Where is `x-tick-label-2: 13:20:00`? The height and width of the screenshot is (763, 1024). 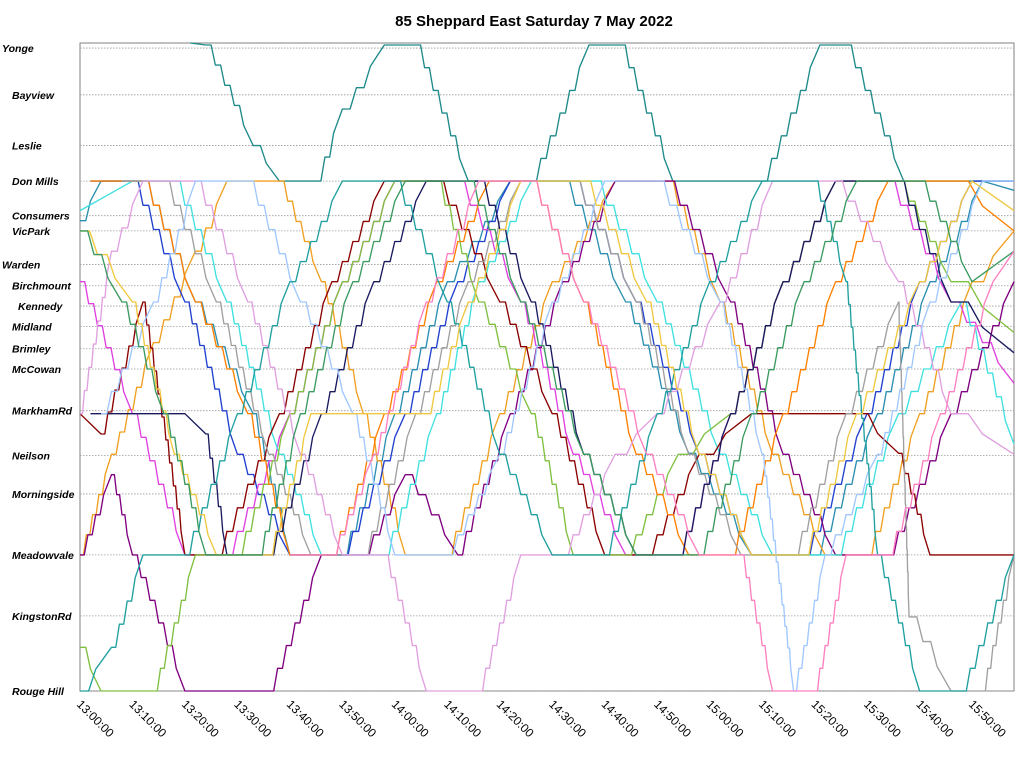
x-tick-label-2: 13:20:00 is located at coordinates (200, 718).